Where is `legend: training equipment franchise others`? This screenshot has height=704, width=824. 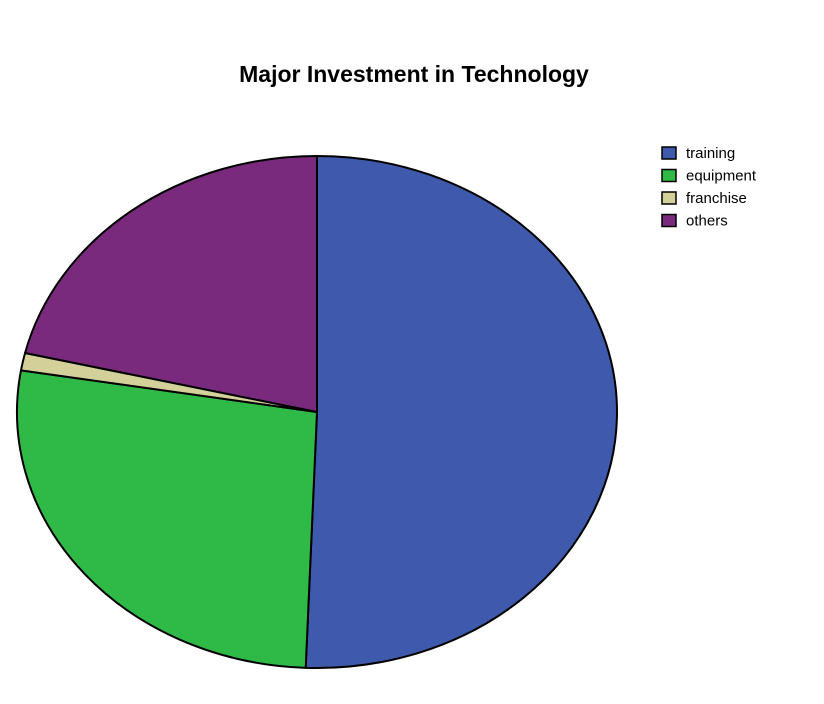 legend: training equipment franchise others is located at coordinates (709, 187).